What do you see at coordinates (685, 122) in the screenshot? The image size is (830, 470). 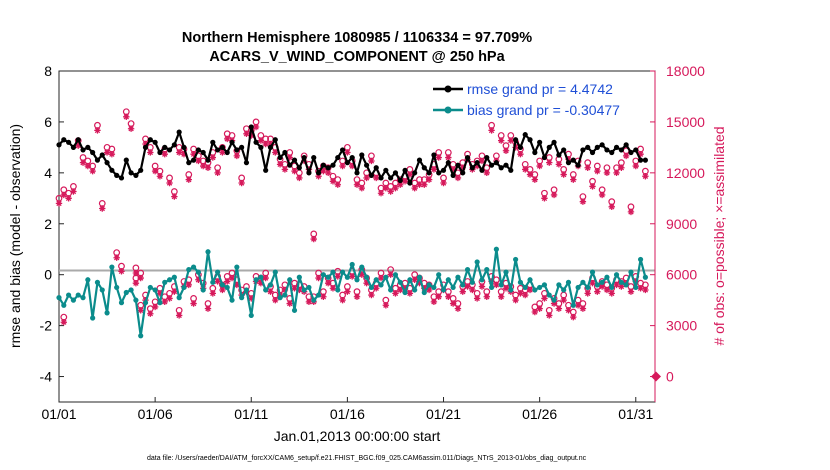 I see `y2-tick-label: 15000` at bounding box center [685, 122].